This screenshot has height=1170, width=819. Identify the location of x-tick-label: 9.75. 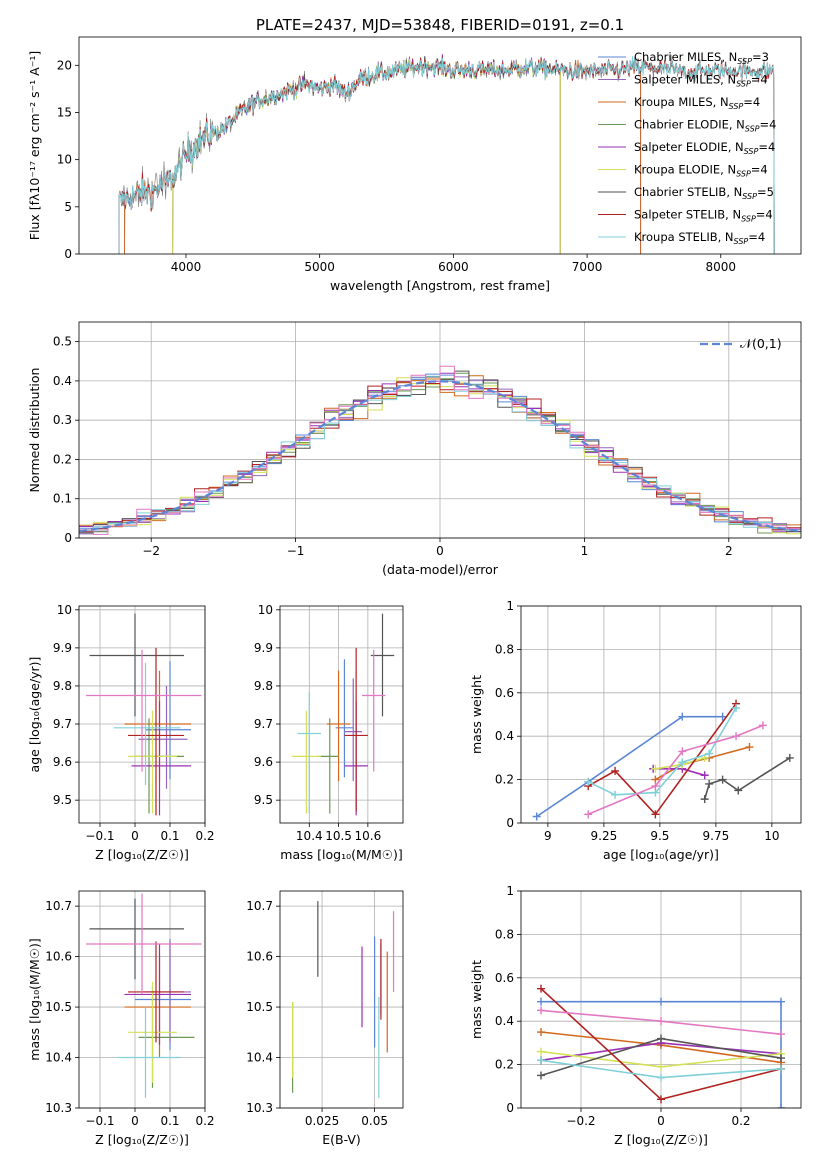
(716, 836).